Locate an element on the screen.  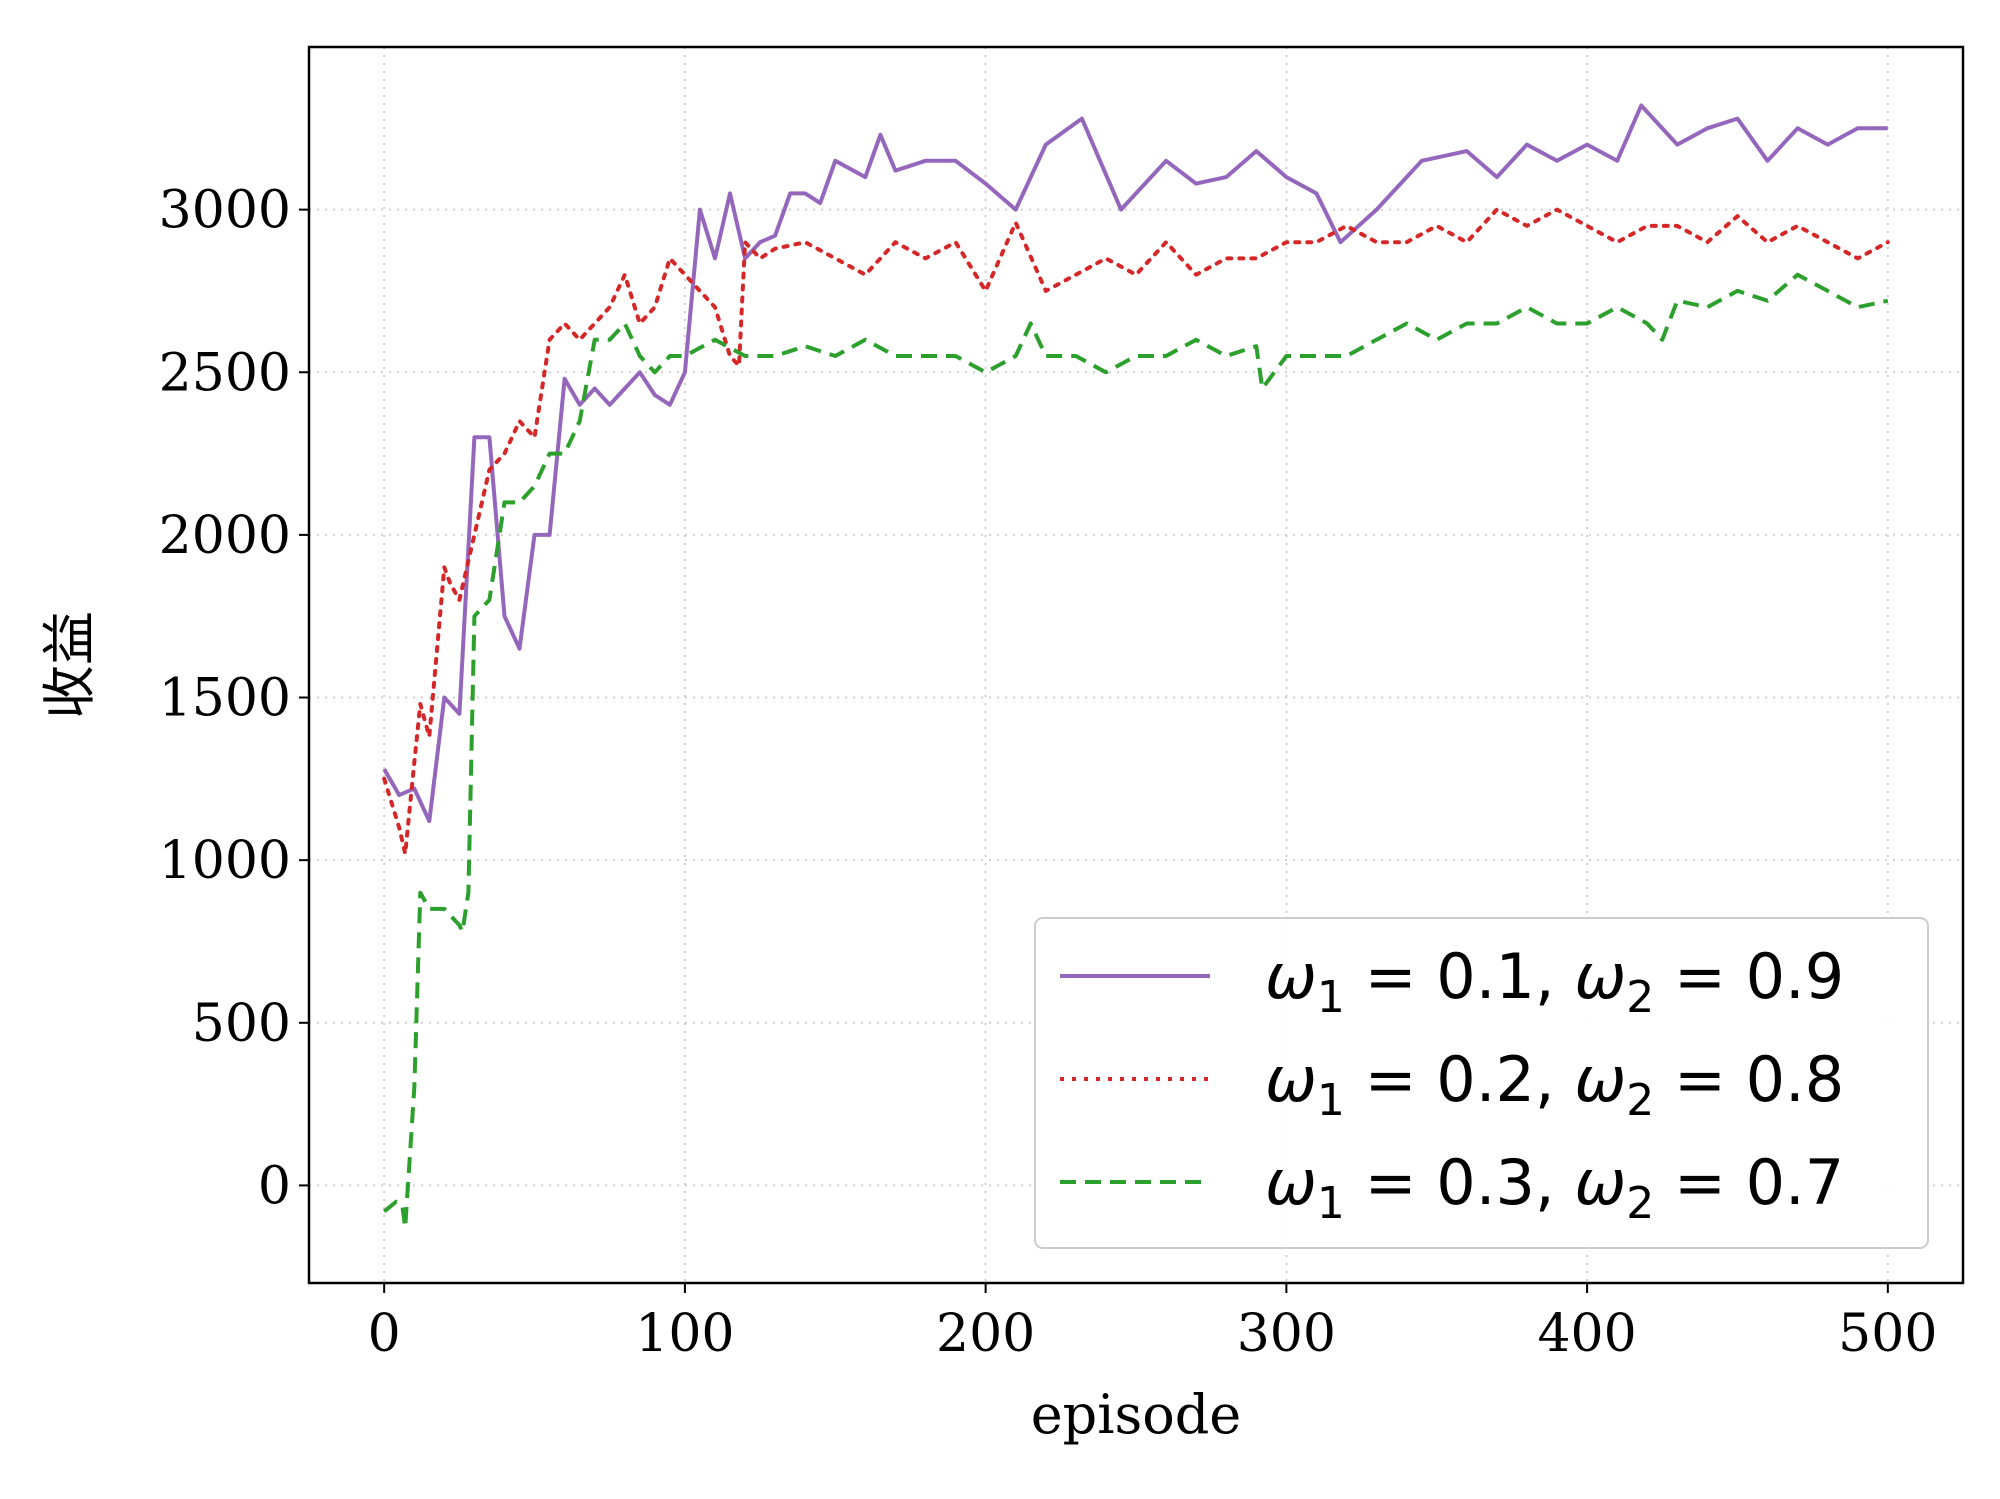
x-tick-label: 400 is located at coordinates (1586, 1334).